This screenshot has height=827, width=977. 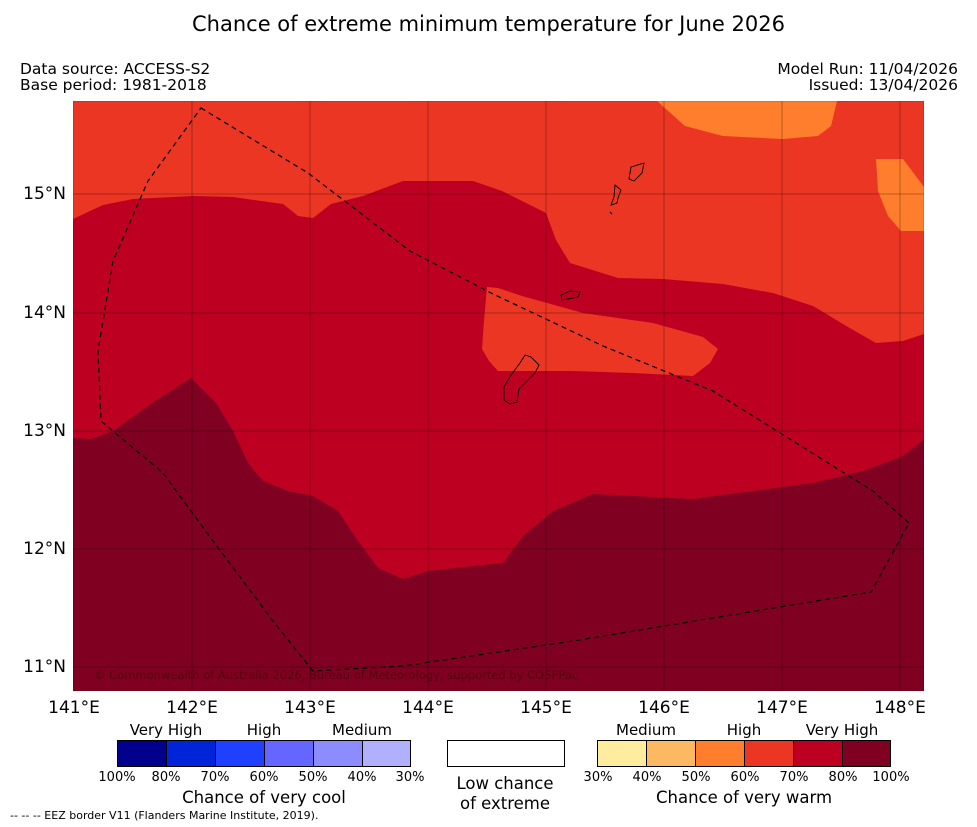 I want to click on low-chance-label: Low chance of extreme, so click(x=504, y=794).